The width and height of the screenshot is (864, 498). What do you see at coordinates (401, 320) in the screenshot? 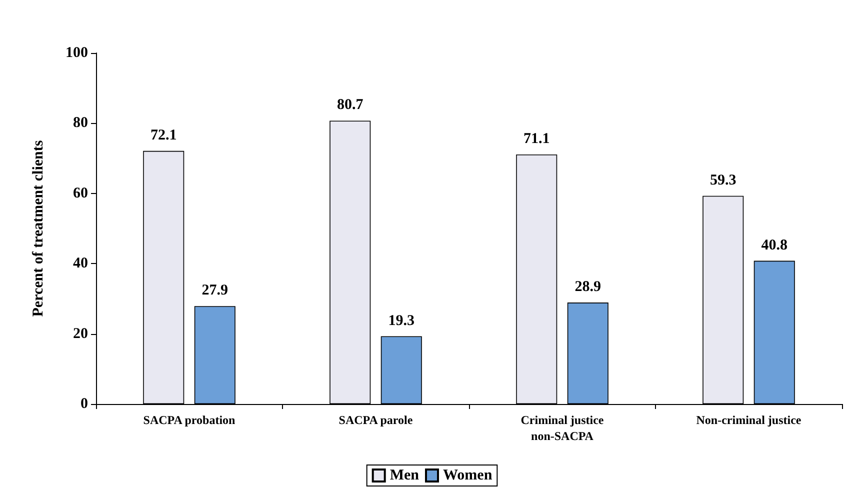
I see `data-label: 19.3` at bounding box center [401, 320].